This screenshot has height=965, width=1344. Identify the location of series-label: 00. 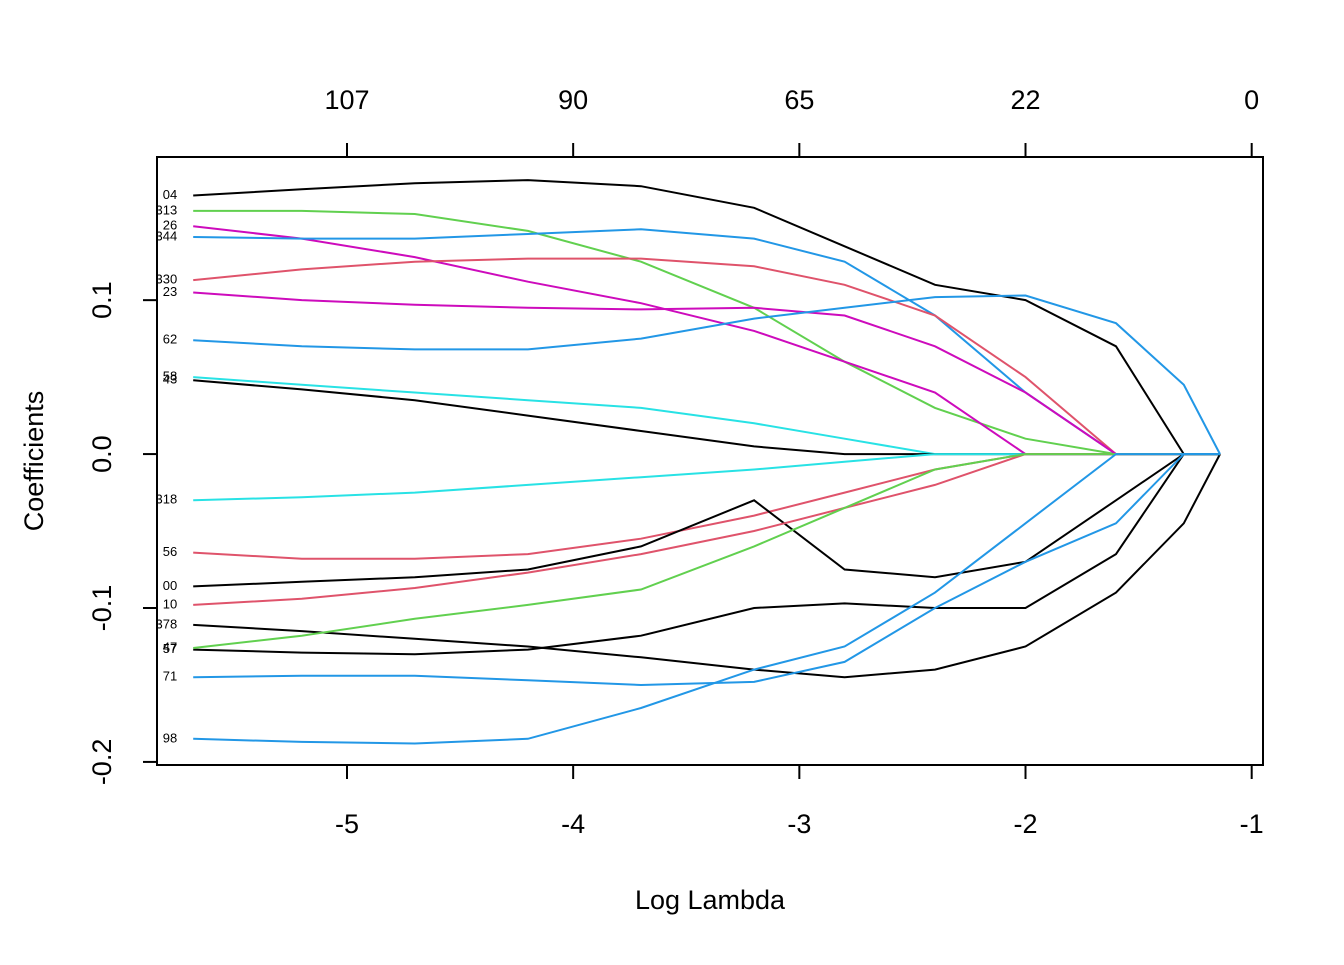
(170, 585).